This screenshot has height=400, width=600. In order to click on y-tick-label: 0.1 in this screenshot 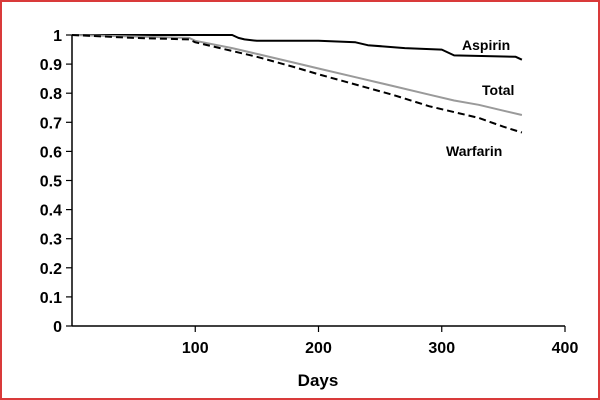, I will do `click(51, 298)`.